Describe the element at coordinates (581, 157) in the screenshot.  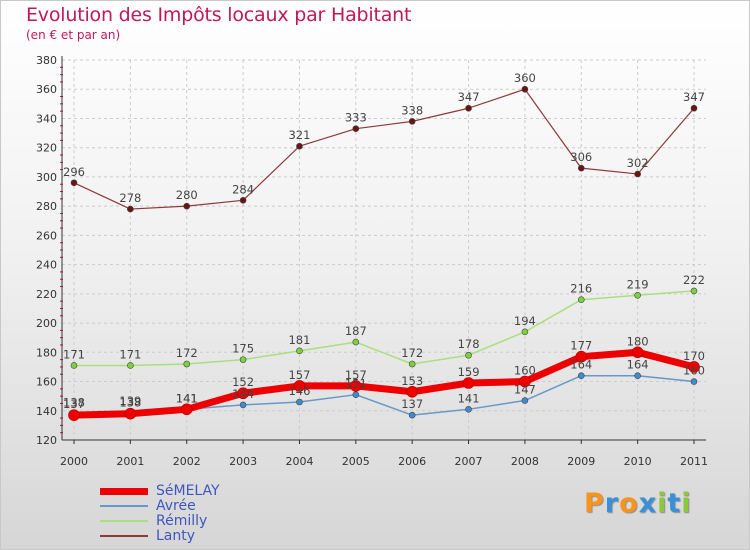
I see `data-label: 306` at that location.